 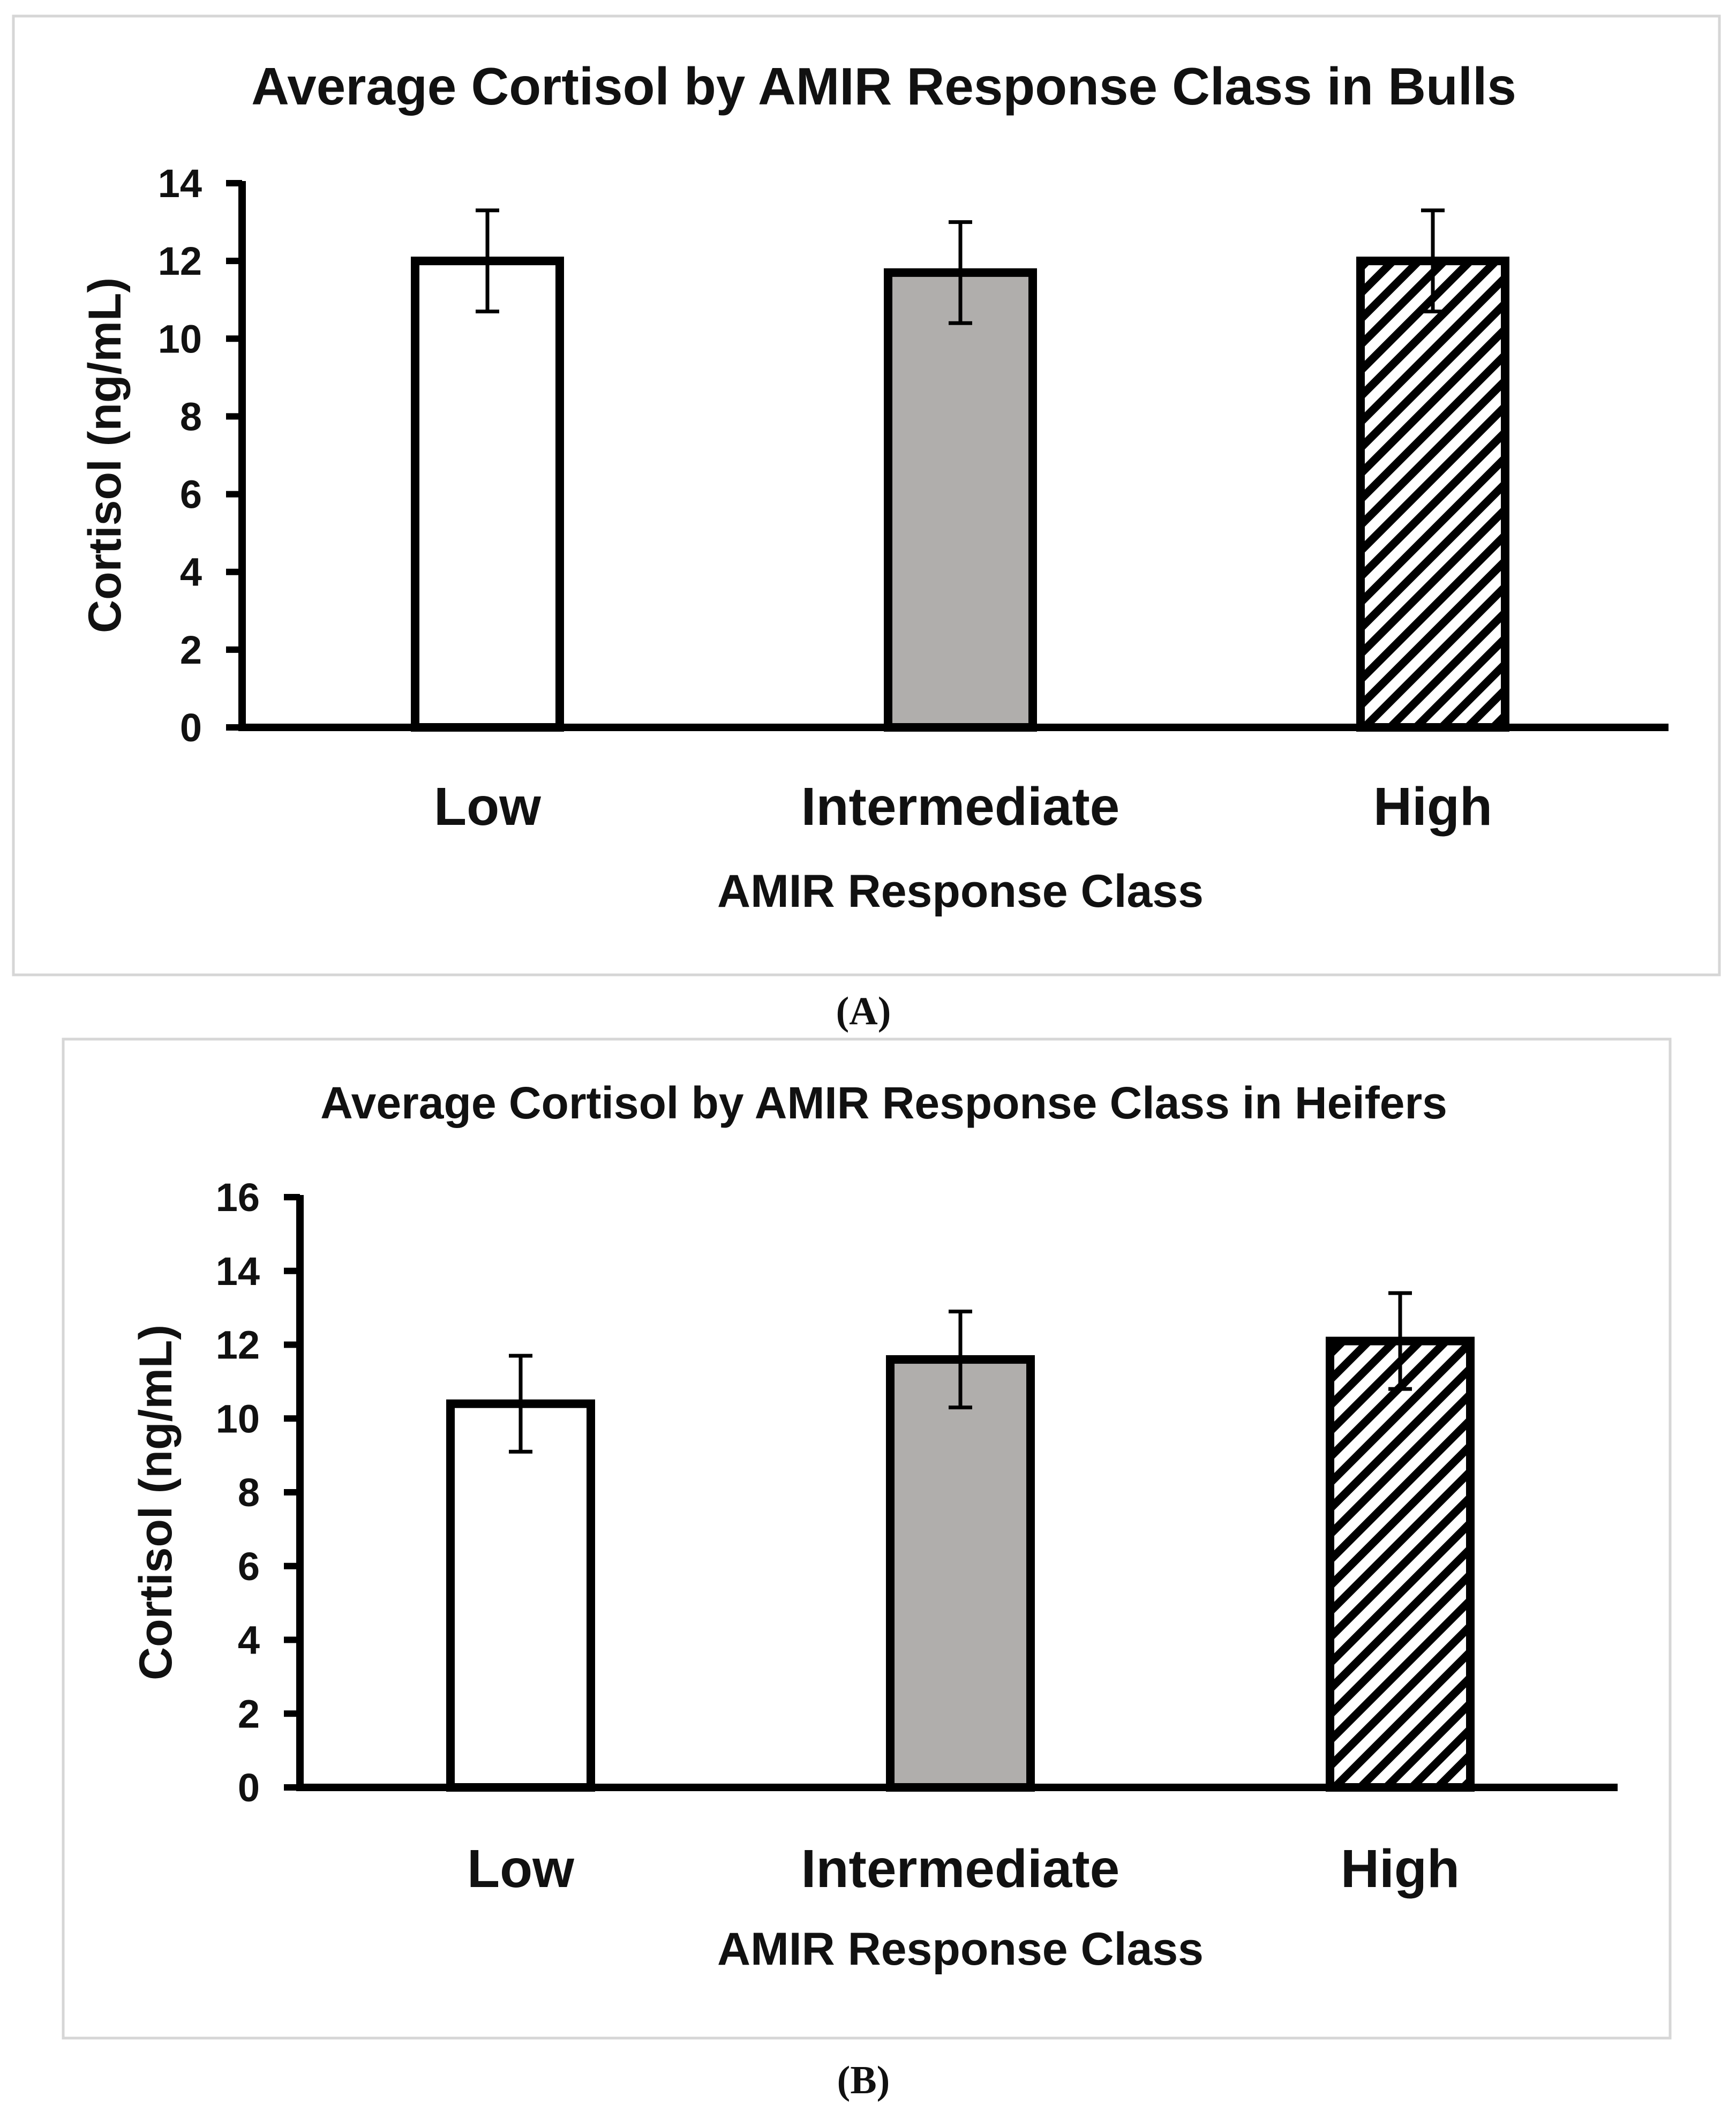 I want to click on panel-b-y-tick-label-0: 0, so click(x=249, y=1787).